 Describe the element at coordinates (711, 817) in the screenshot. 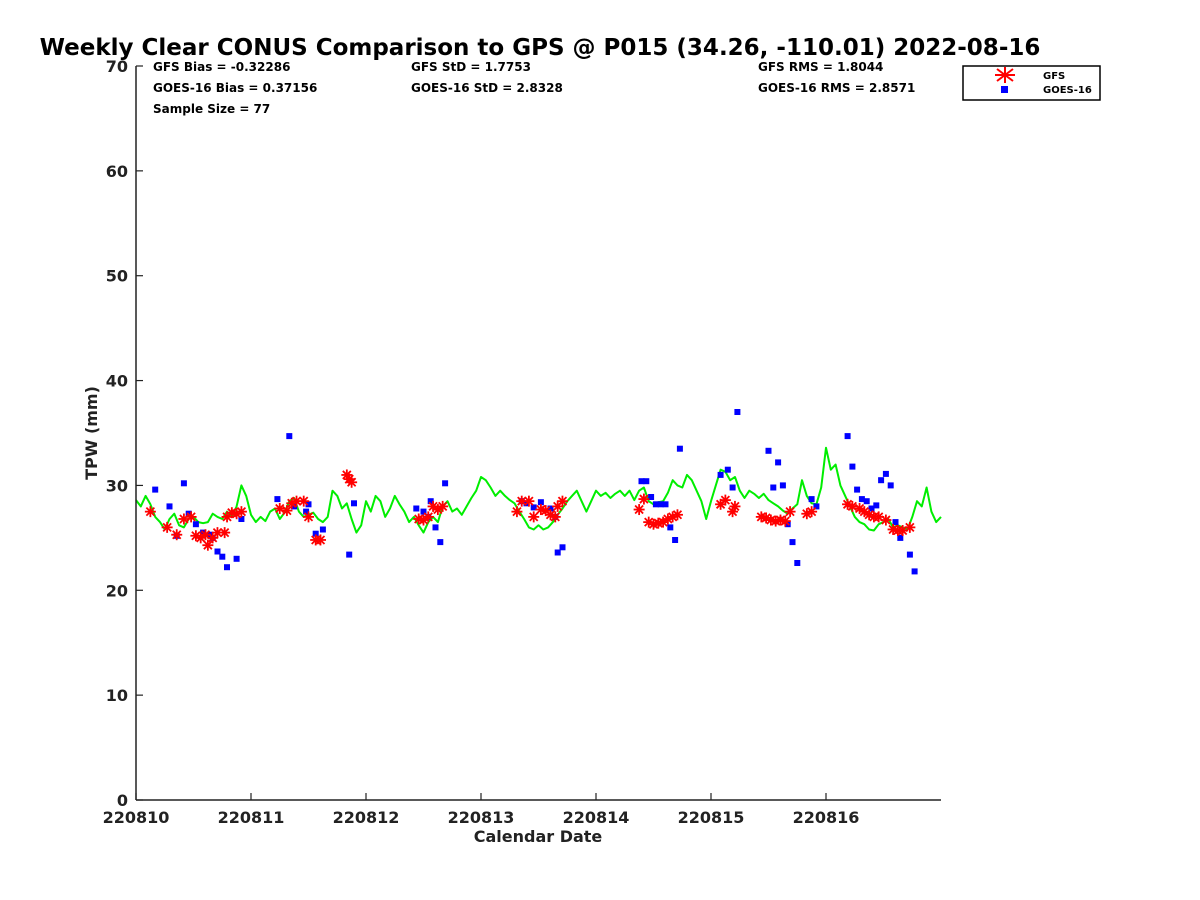

I see `x-tick-label: 220815` at that location.